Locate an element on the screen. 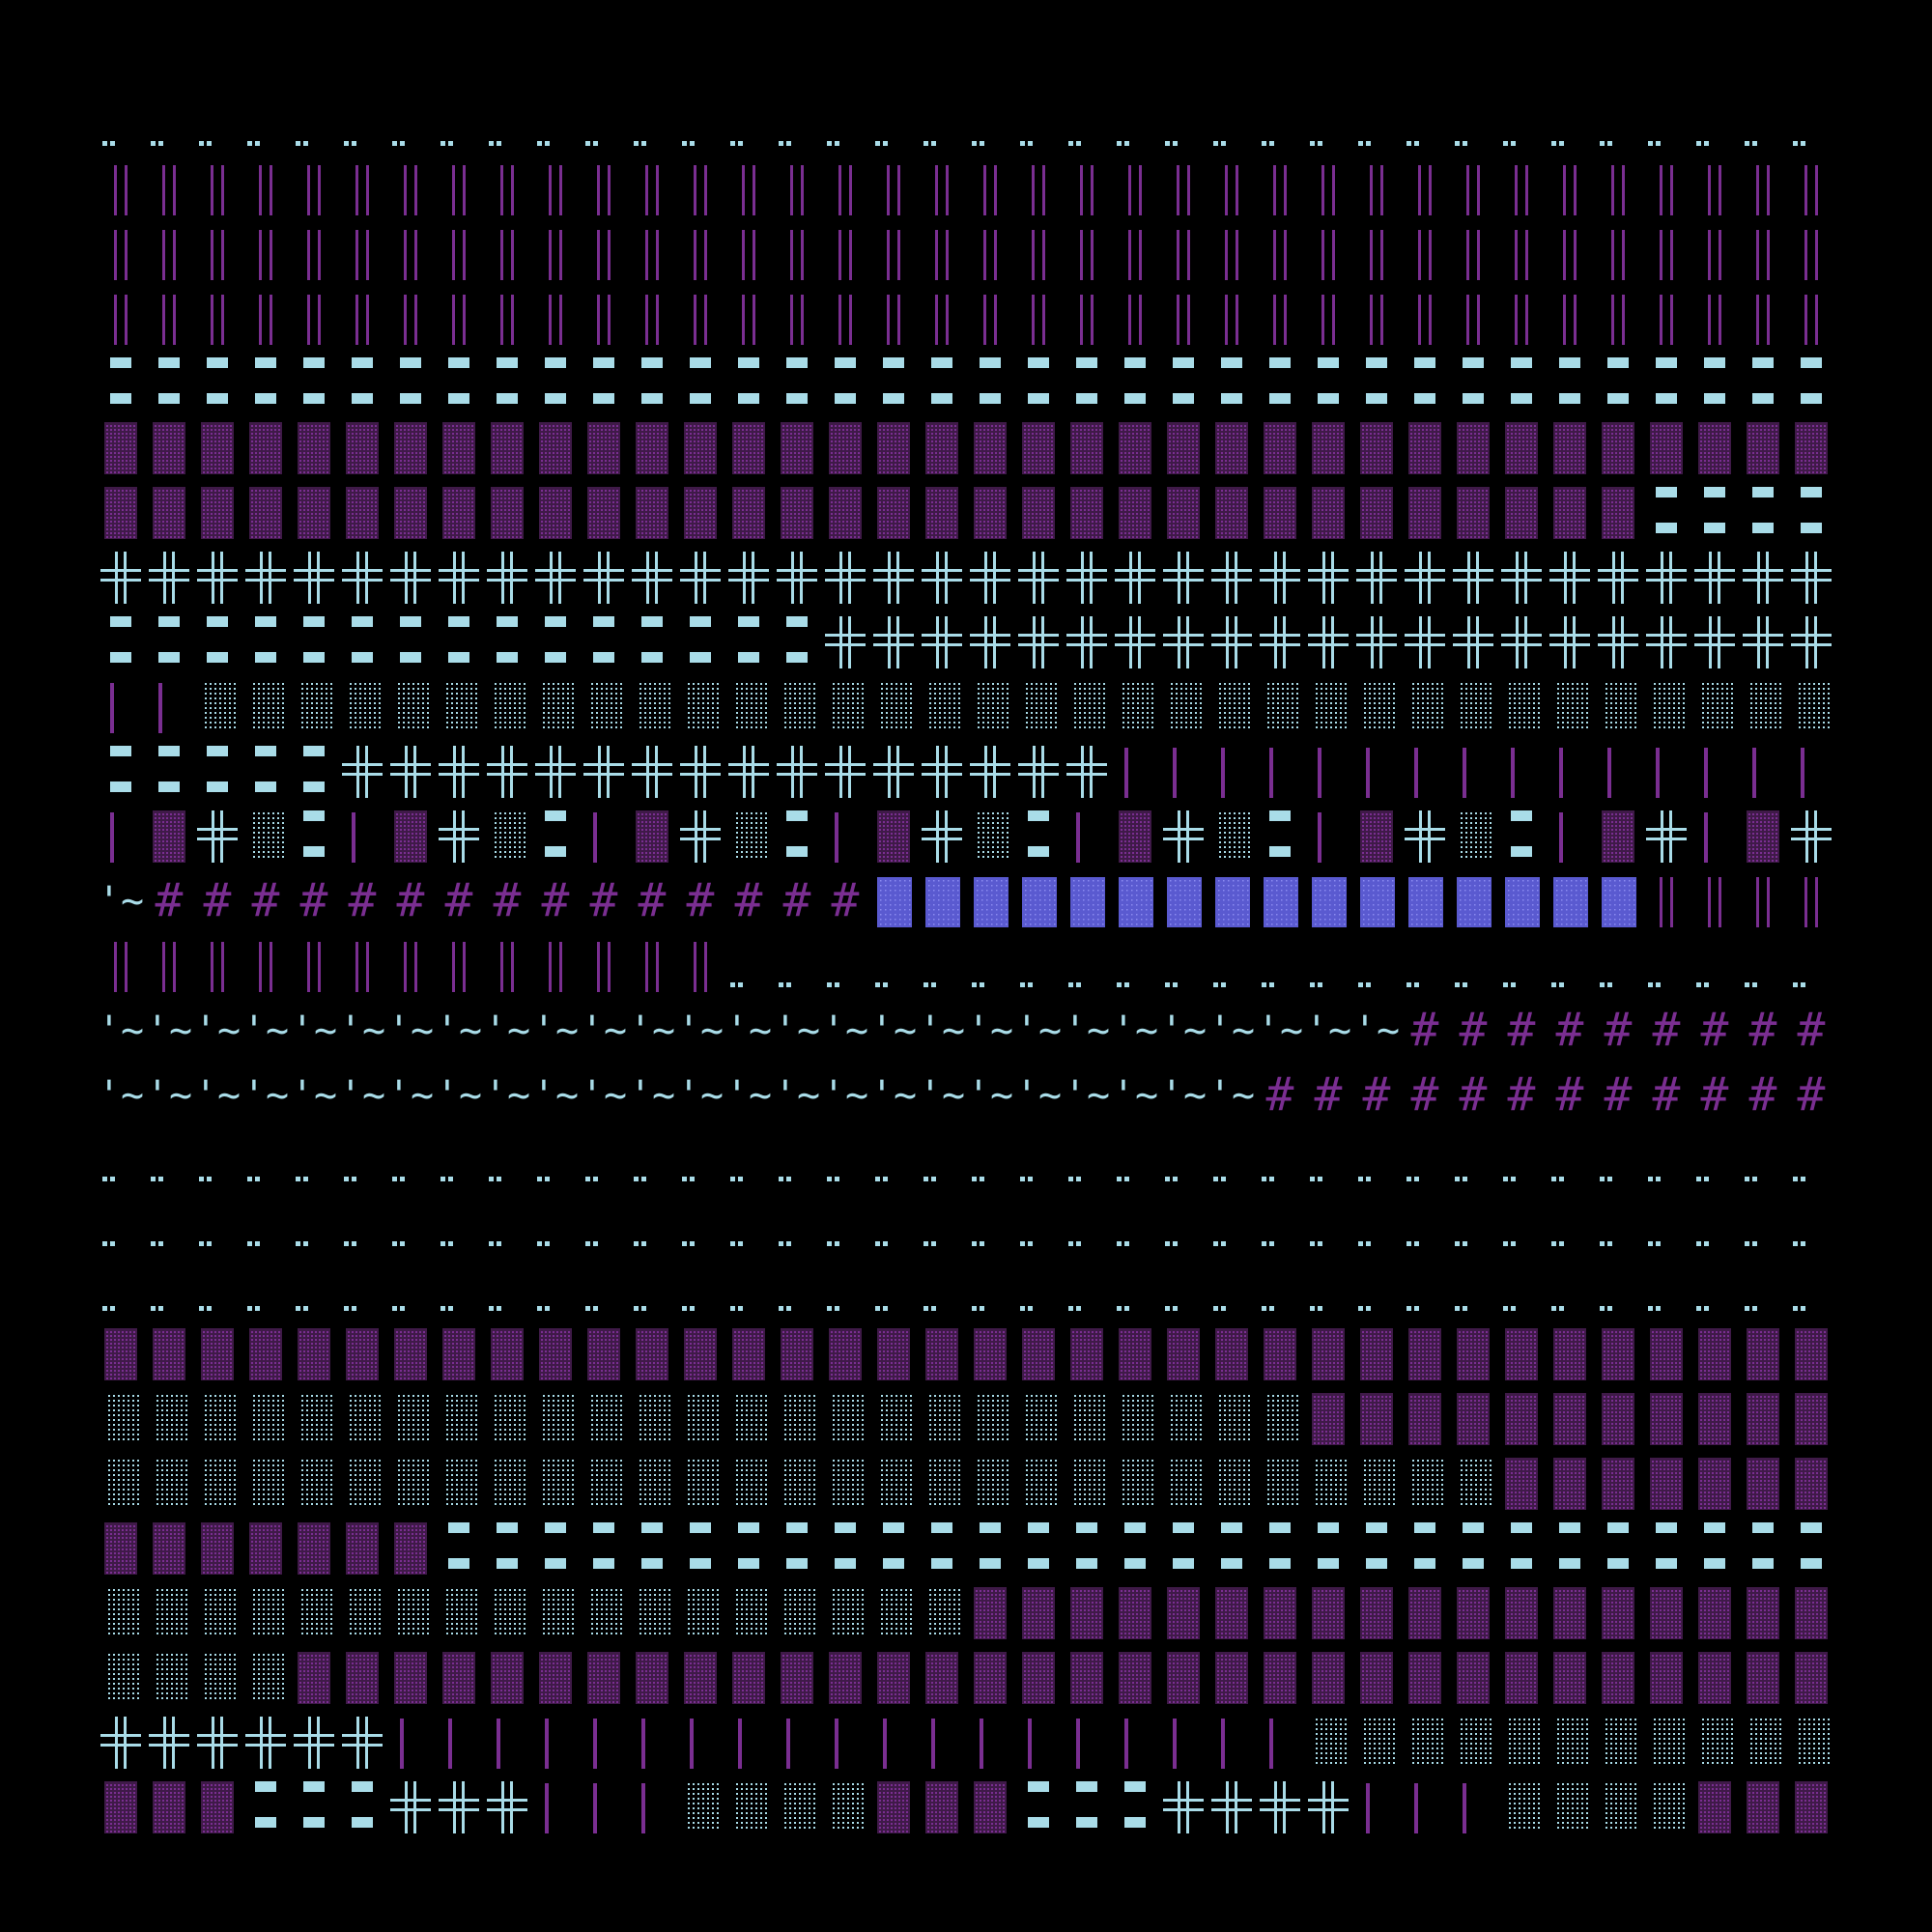  hash-glyph-run: # # # # # # # # # is located at coordinates (1618, 1028).